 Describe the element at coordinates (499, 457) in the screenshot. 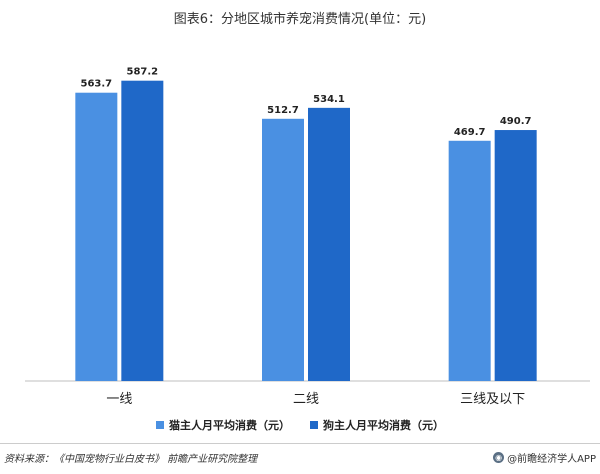

I see `brand-logo-icon: ◉` at that location.